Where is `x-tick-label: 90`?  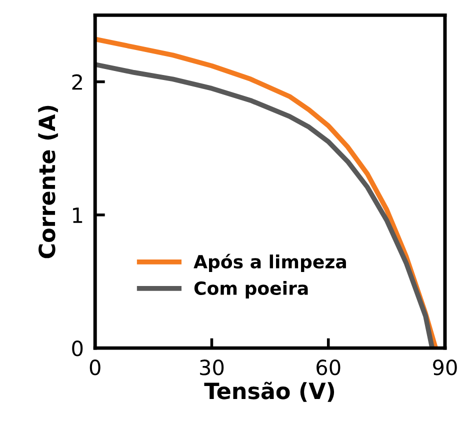 x-tick-label: 90 is located at coordinates (445, 368).